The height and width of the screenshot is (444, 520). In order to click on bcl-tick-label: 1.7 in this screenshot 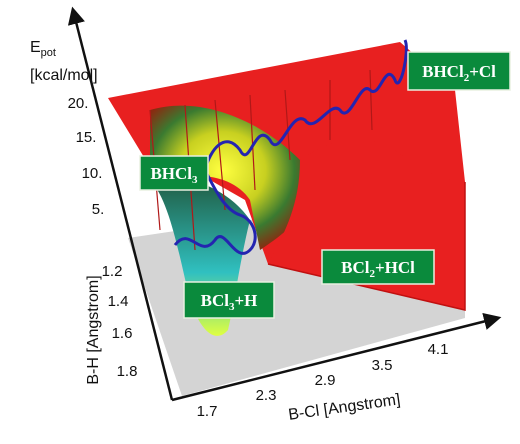, I will do `click(207, 411)`.